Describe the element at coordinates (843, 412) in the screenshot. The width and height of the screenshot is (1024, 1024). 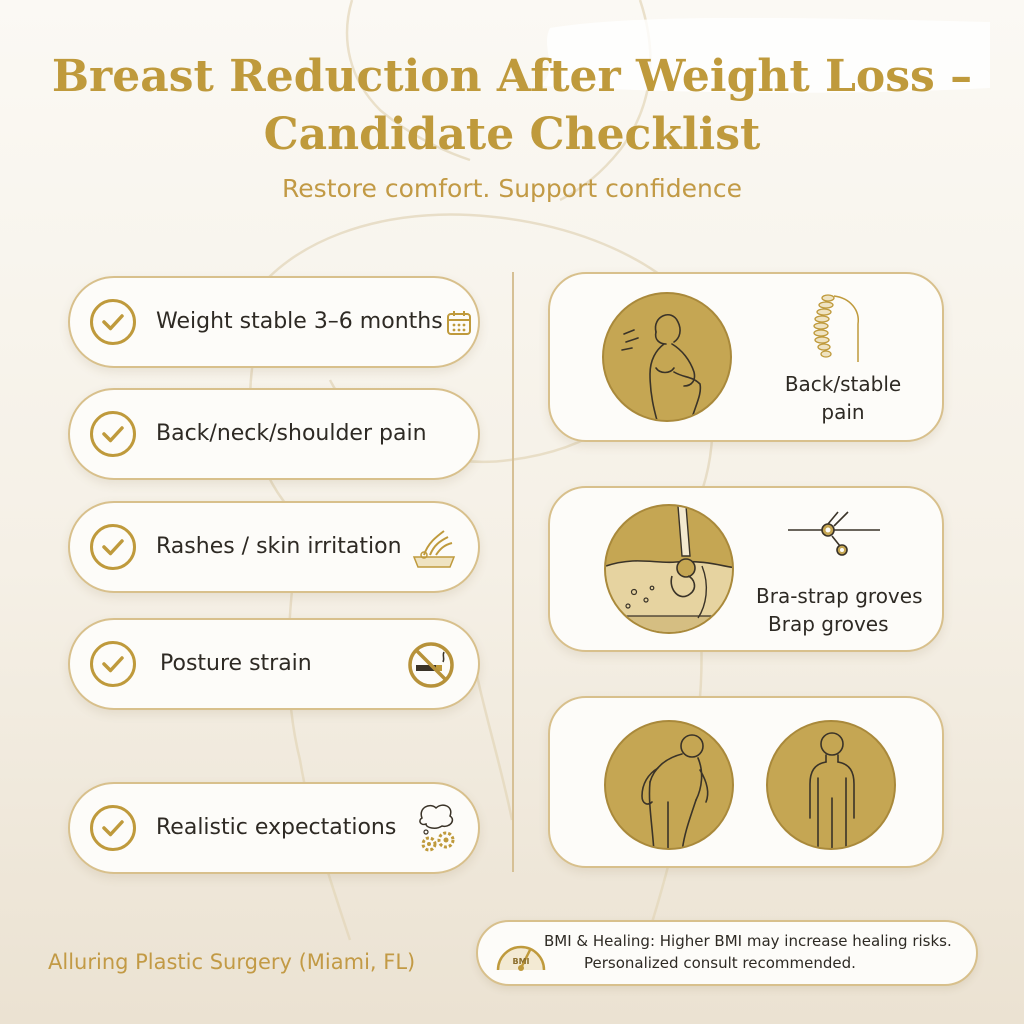
I see `card-label-line-2: pain` at that location.